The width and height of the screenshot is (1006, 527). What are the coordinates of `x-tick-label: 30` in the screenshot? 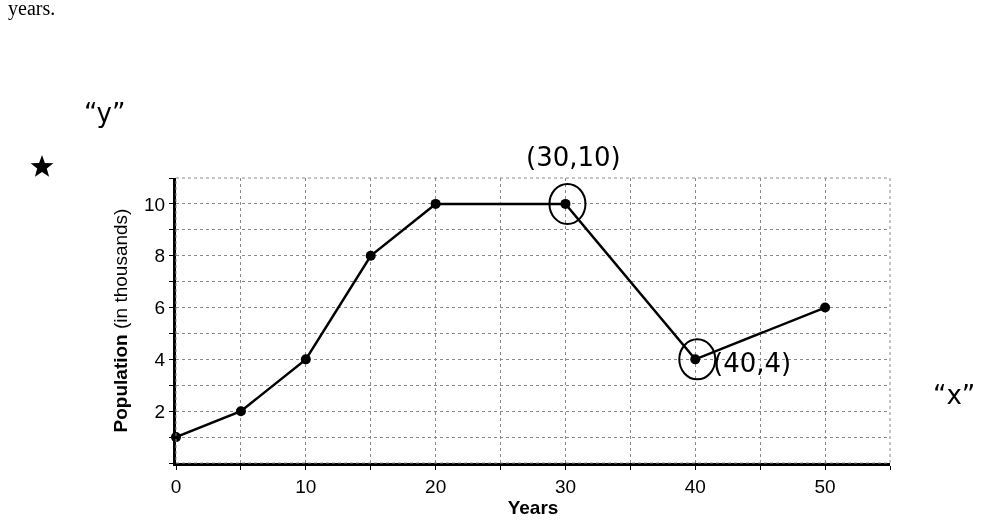 It's located at (565, 486).